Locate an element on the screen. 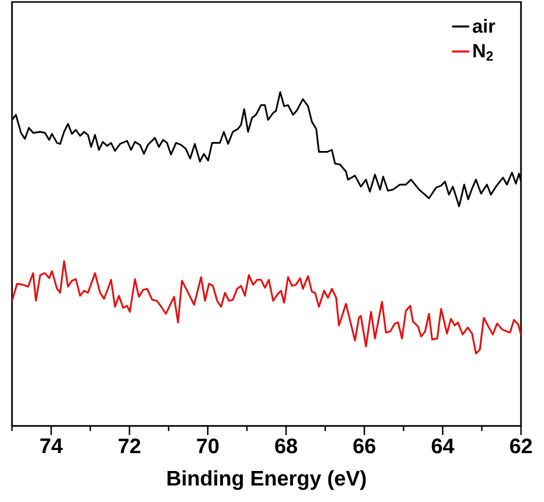  x-tick-label: 72 is located at coordinates (129, 446).